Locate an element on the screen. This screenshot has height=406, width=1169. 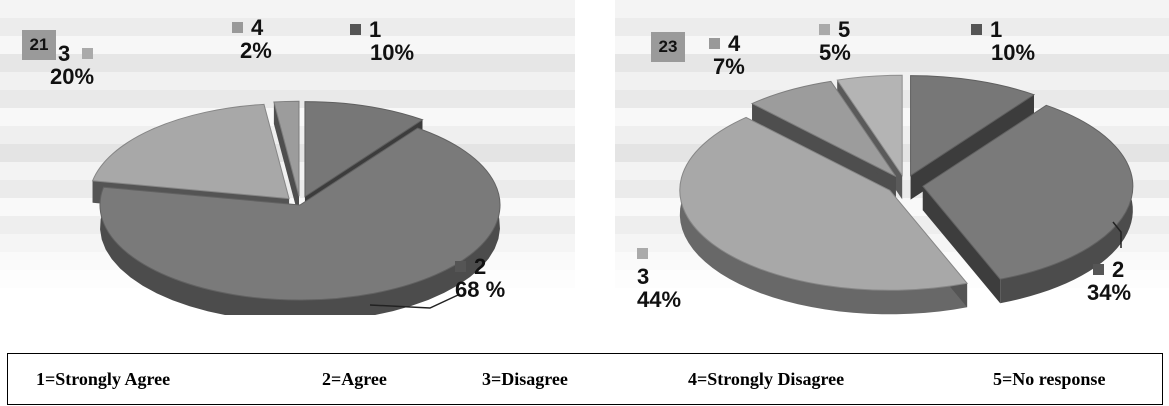
slice-label-4: 4 2% is located at coordinates (252, 39).